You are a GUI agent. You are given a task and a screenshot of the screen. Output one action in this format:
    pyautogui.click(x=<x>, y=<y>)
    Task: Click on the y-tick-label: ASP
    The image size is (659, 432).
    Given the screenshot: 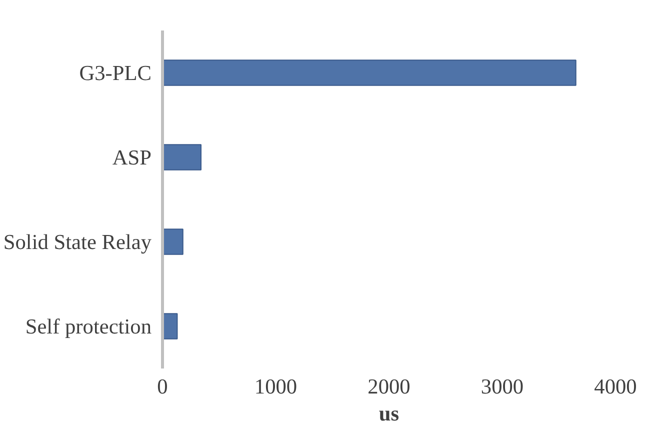 What is the action you would take?
    pyautogui.click(x=132, y=157)
    